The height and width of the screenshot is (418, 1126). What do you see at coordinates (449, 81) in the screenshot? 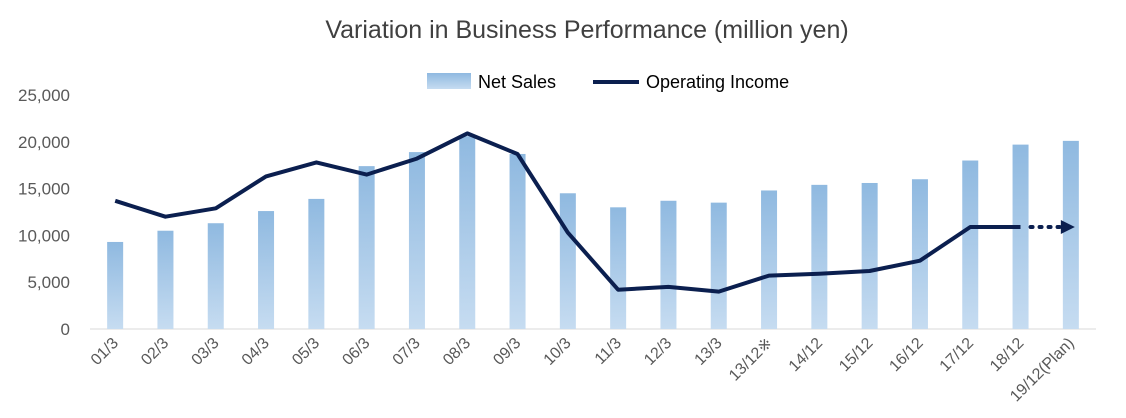
I see `legend-net-sales-swatch` at bounding box center [449, 81].